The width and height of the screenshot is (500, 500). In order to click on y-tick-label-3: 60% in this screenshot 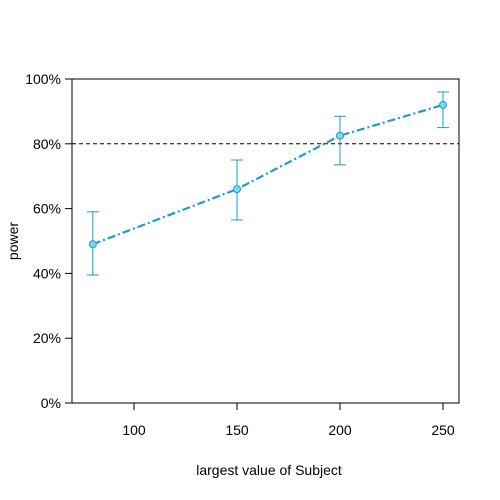, I will do `click(47, 209)`.